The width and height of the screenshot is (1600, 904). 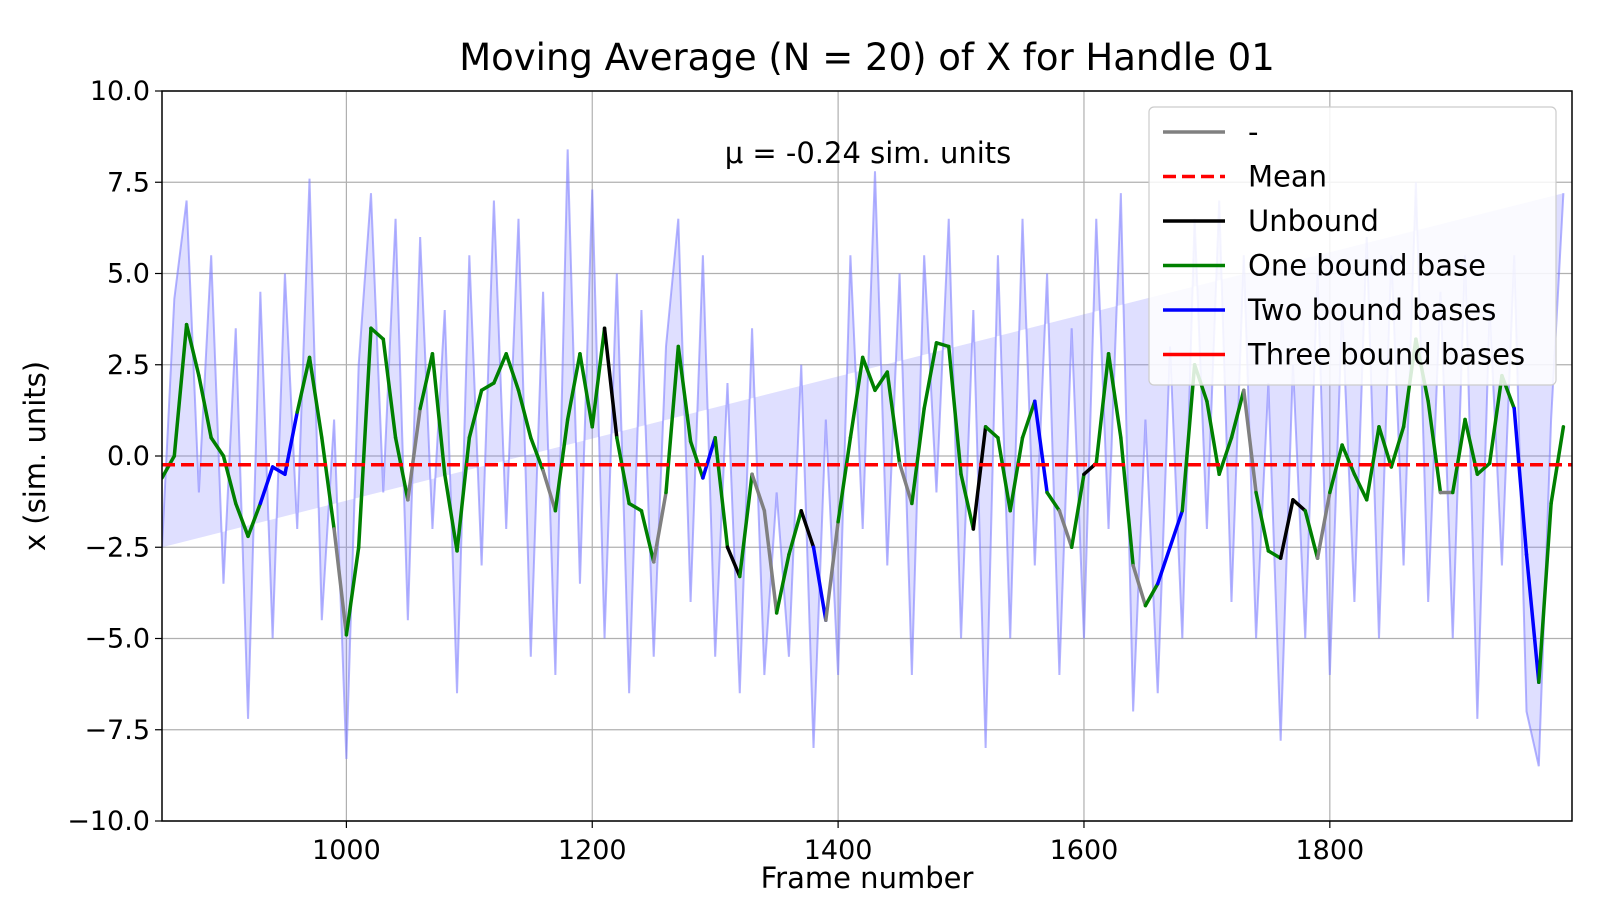 What do you see at coordinates (35, 456) in the screenshot?
I see `y-axis-label: x (sim. units)` at bounding box center [35, 456].